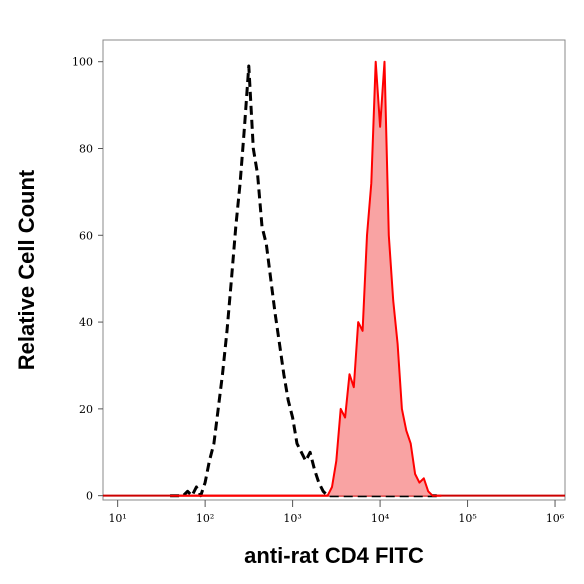 This screenshot has width=584, height=584. What do you see at coordinates (26, 269) in the screenshot?
I see `y-axis-label: Relative Cell Count` at bounding box center [26, 269].